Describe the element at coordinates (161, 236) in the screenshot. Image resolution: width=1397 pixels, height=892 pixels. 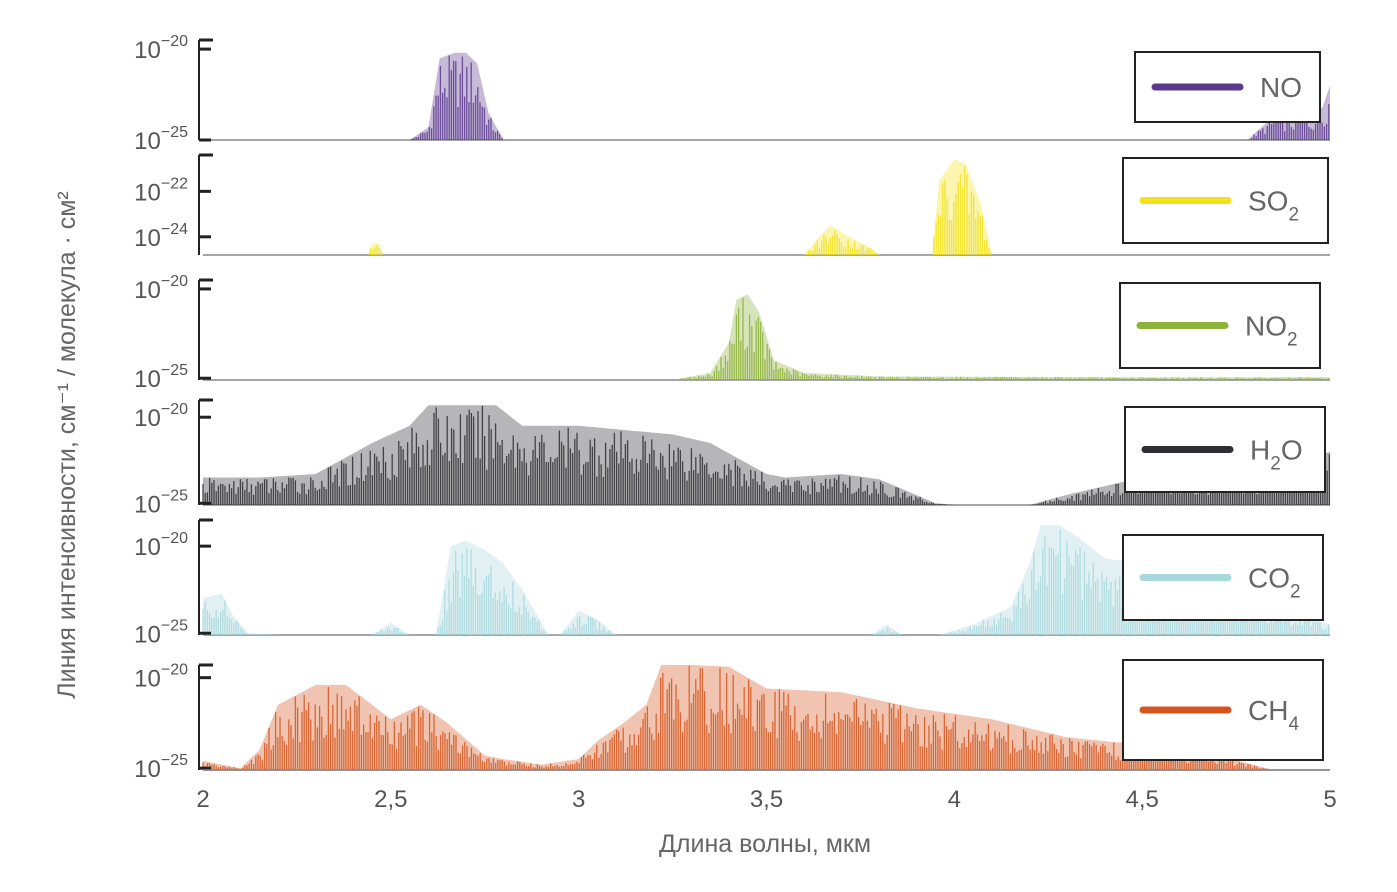
I see `y-tick-label-so2-1: 10−24` at that location.